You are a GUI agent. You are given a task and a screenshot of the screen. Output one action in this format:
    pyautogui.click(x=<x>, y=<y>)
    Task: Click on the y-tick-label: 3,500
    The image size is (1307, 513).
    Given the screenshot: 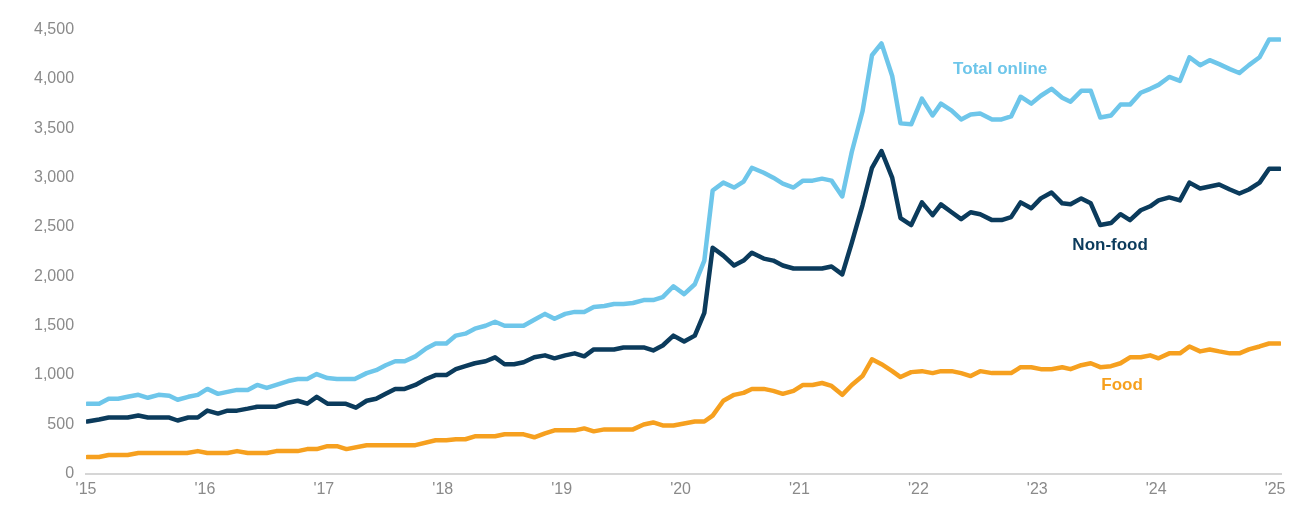 What is the action you would take?
    pyautogui.click(x=54, y=127)
    